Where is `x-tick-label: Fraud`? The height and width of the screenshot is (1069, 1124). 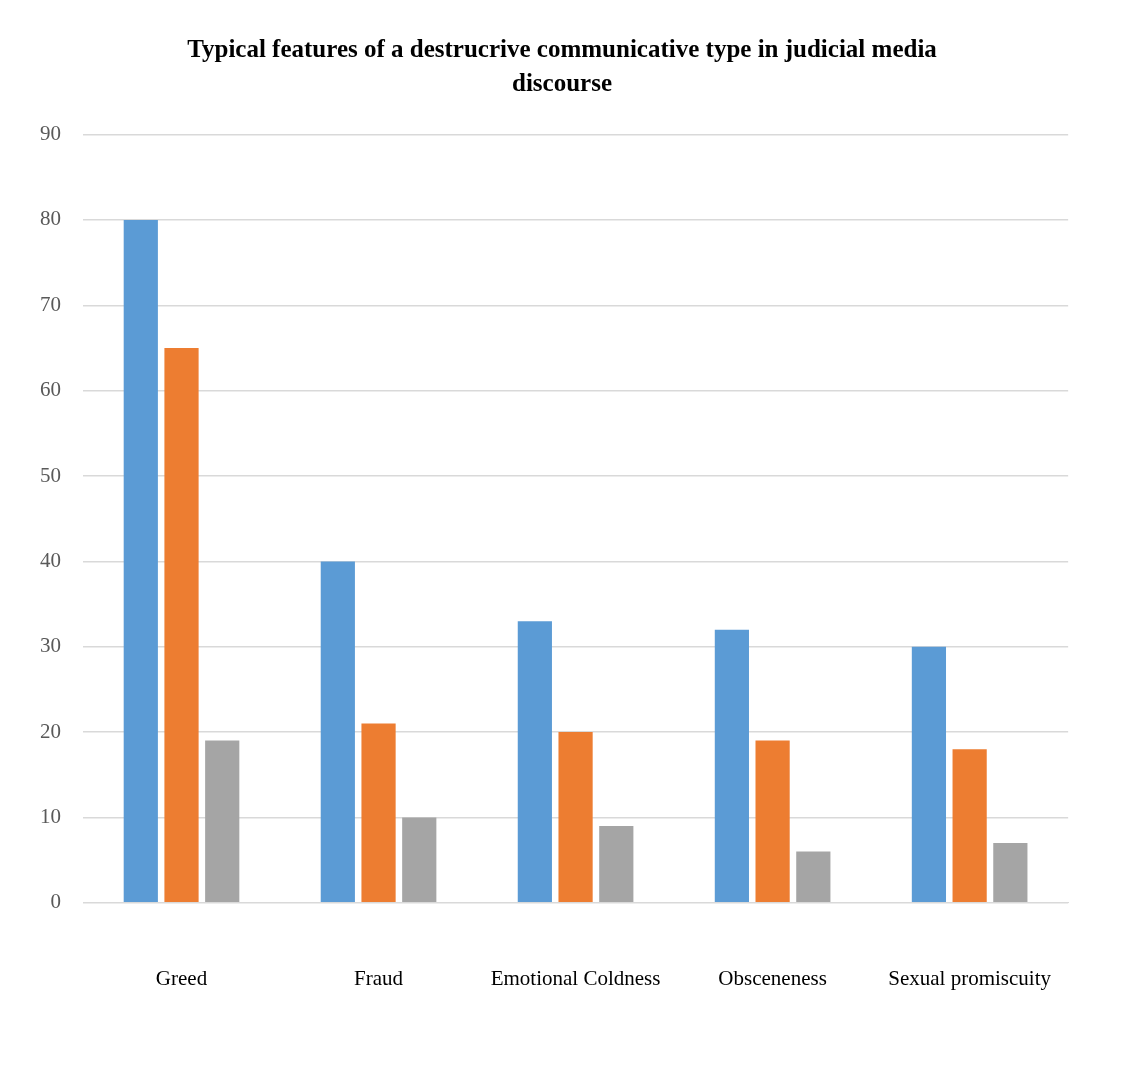
x-tick-label: Fraud is located at coordinates (379, 977).